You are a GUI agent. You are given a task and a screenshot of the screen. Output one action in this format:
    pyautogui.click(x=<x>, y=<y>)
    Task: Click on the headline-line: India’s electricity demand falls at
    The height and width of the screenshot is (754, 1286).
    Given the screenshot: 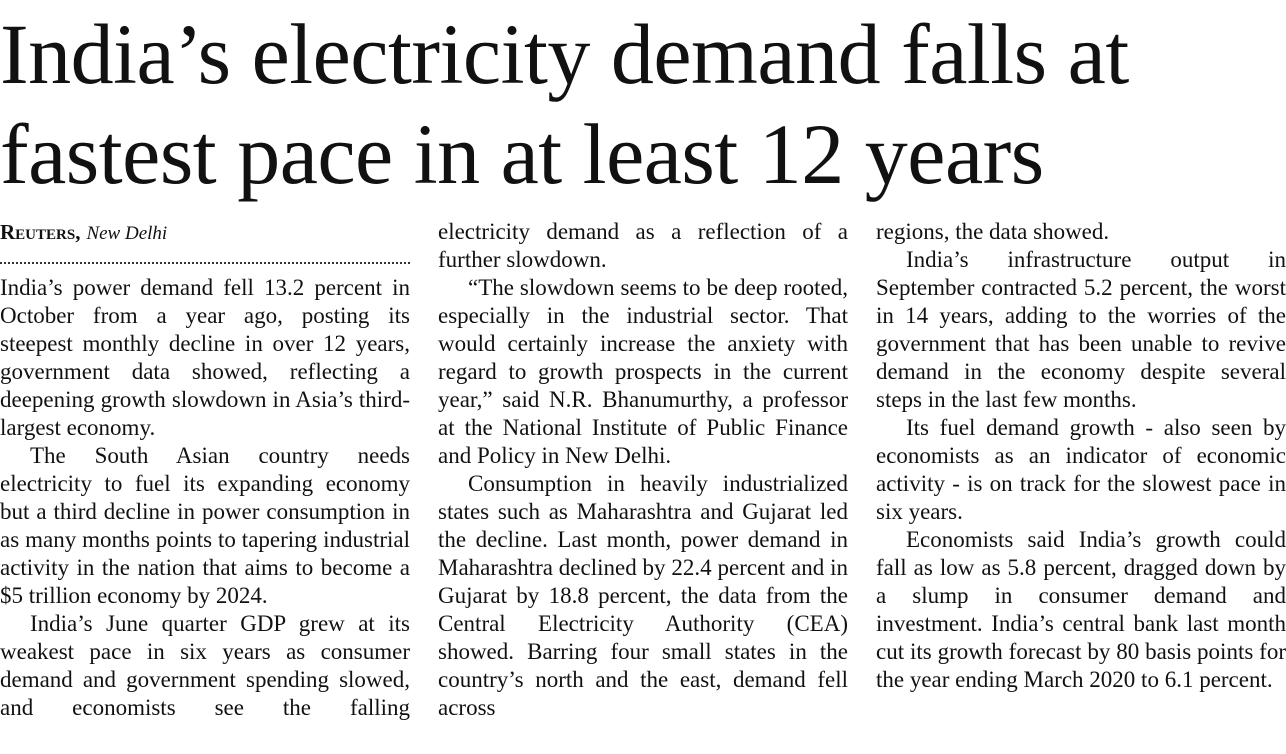 What is the action you would take?
    pyautogui.click(x=564, y=54)
    